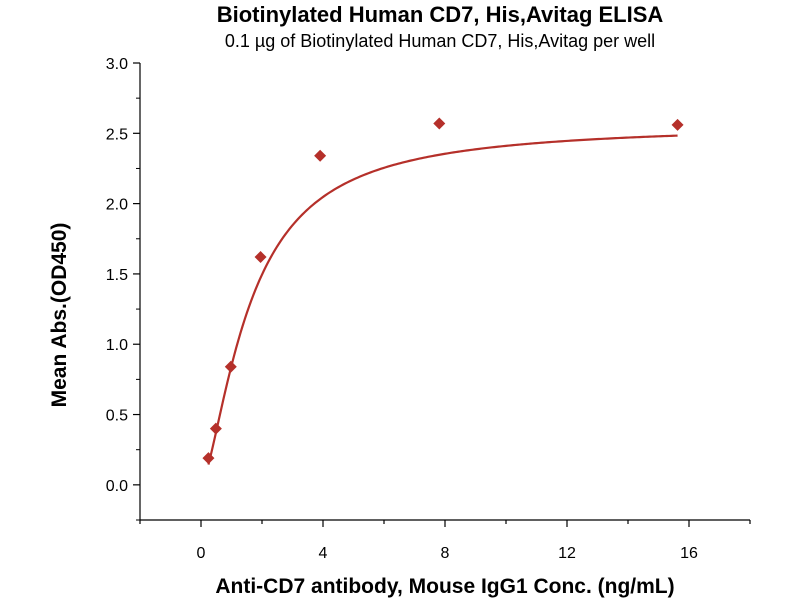  Describe the element at coordinates (567, 553) in the screenshot. I see `x-tick-label: 12` at that location.